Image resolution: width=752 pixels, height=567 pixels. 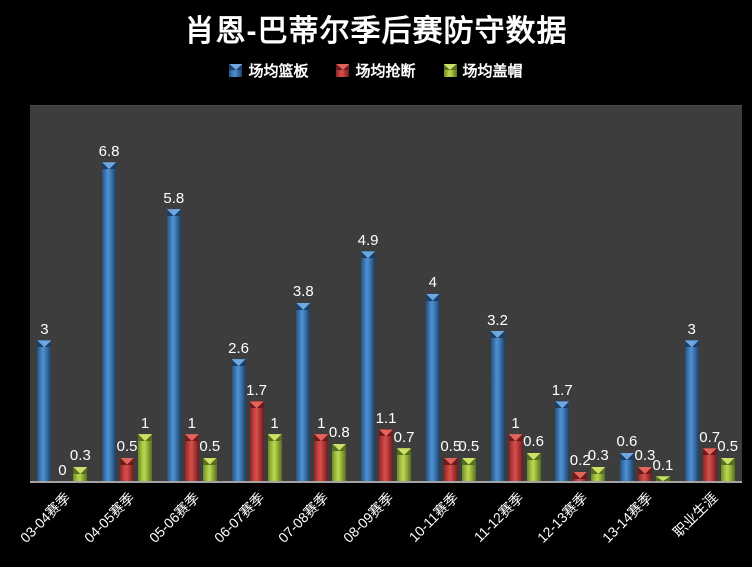 I want to click on bar-value-label: 2.6, so click(x=238, y=348).